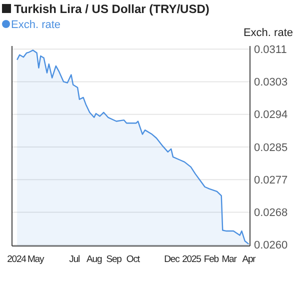 Image resolution: width=295 pixels, height=288 pixels. I want to click on x-tick-label: Oct, so click(133, 259).